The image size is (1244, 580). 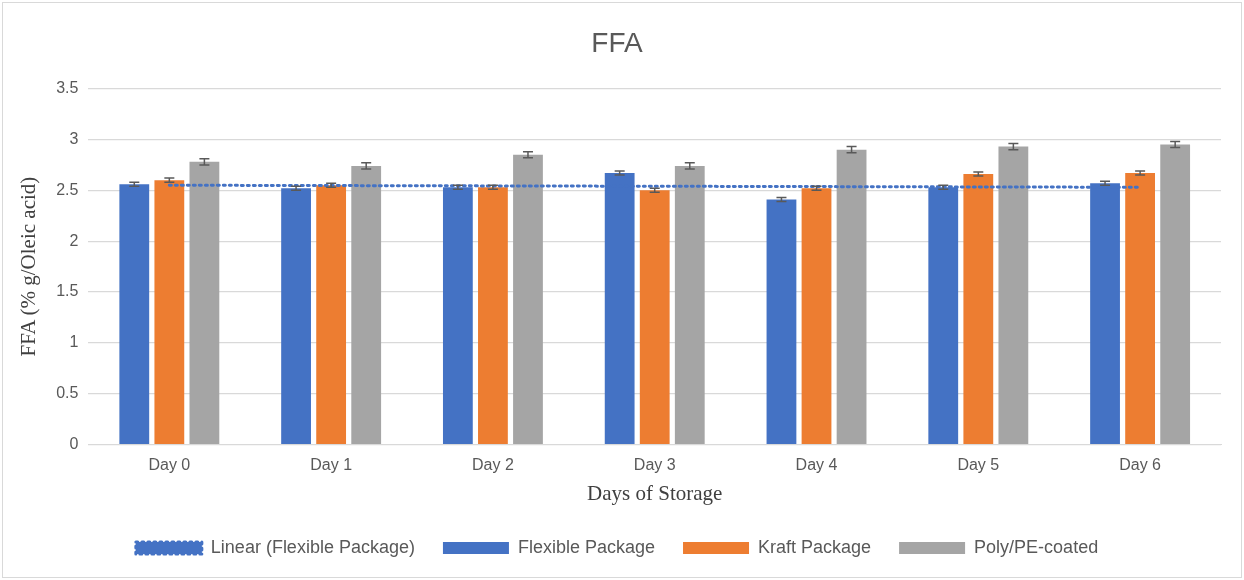 What do you see at coordinates (978, 464) in the screenshot?
I see `x-tick-label: Day 5` at bounding box center [978, 464].